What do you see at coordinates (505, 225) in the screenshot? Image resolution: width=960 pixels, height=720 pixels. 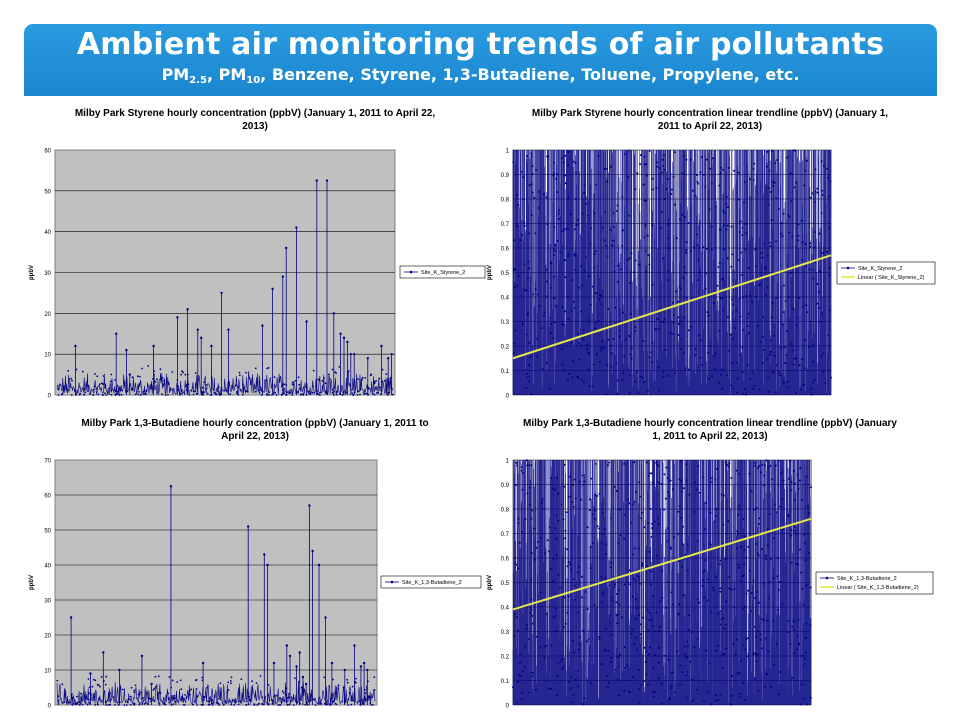 I see `y-tick-label: 0.7` at bounding box center [505, 225].